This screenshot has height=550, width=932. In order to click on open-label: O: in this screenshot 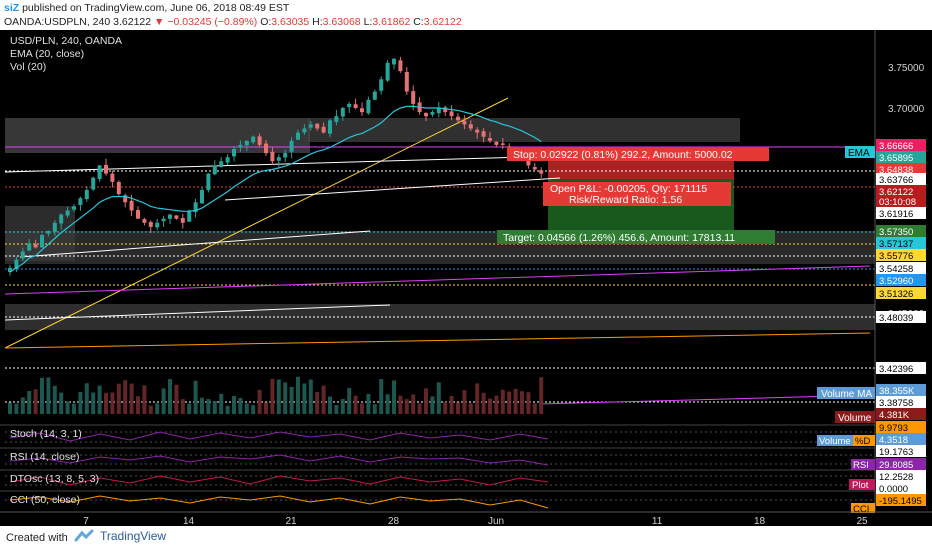, I will do `click(266, 22)`.